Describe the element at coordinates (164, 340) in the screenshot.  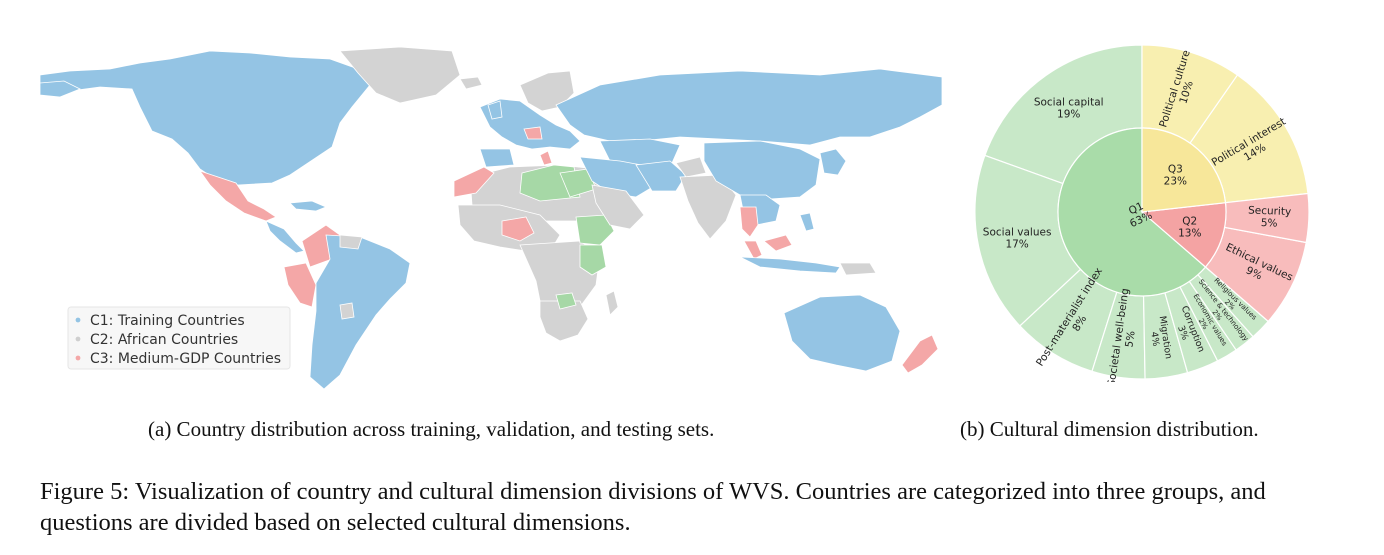
I see `legend-label: C2: African Countries` at that location.